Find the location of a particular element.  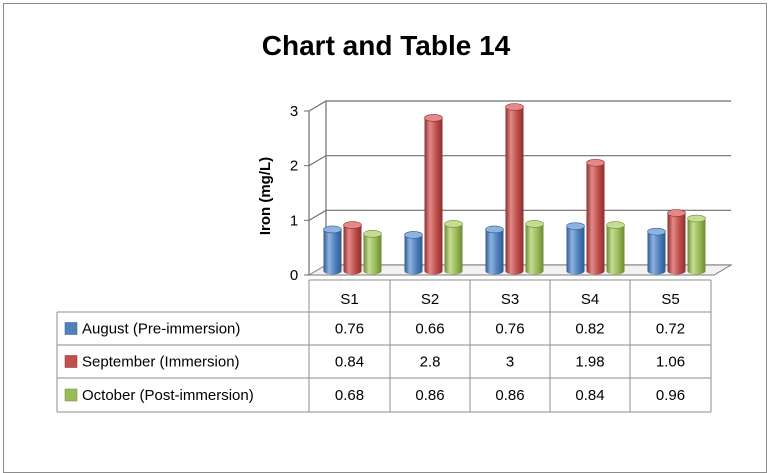

legend-label: October (Post-immersion) is located at coordinates (168, 395).